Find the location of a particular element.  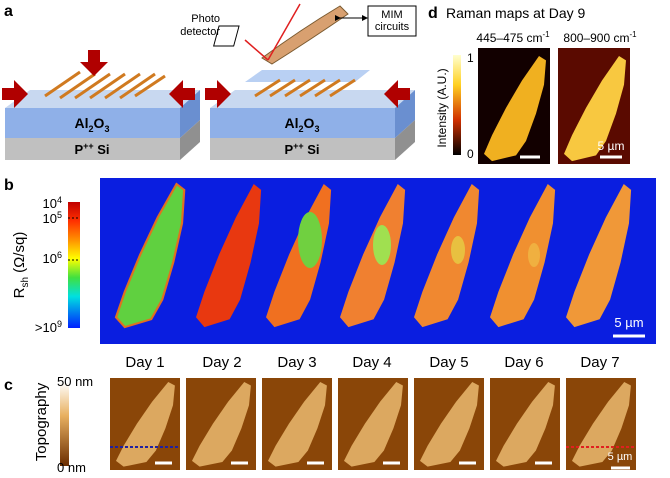

colorbar-tick-label: >109 is located at coordinates (48, 327).